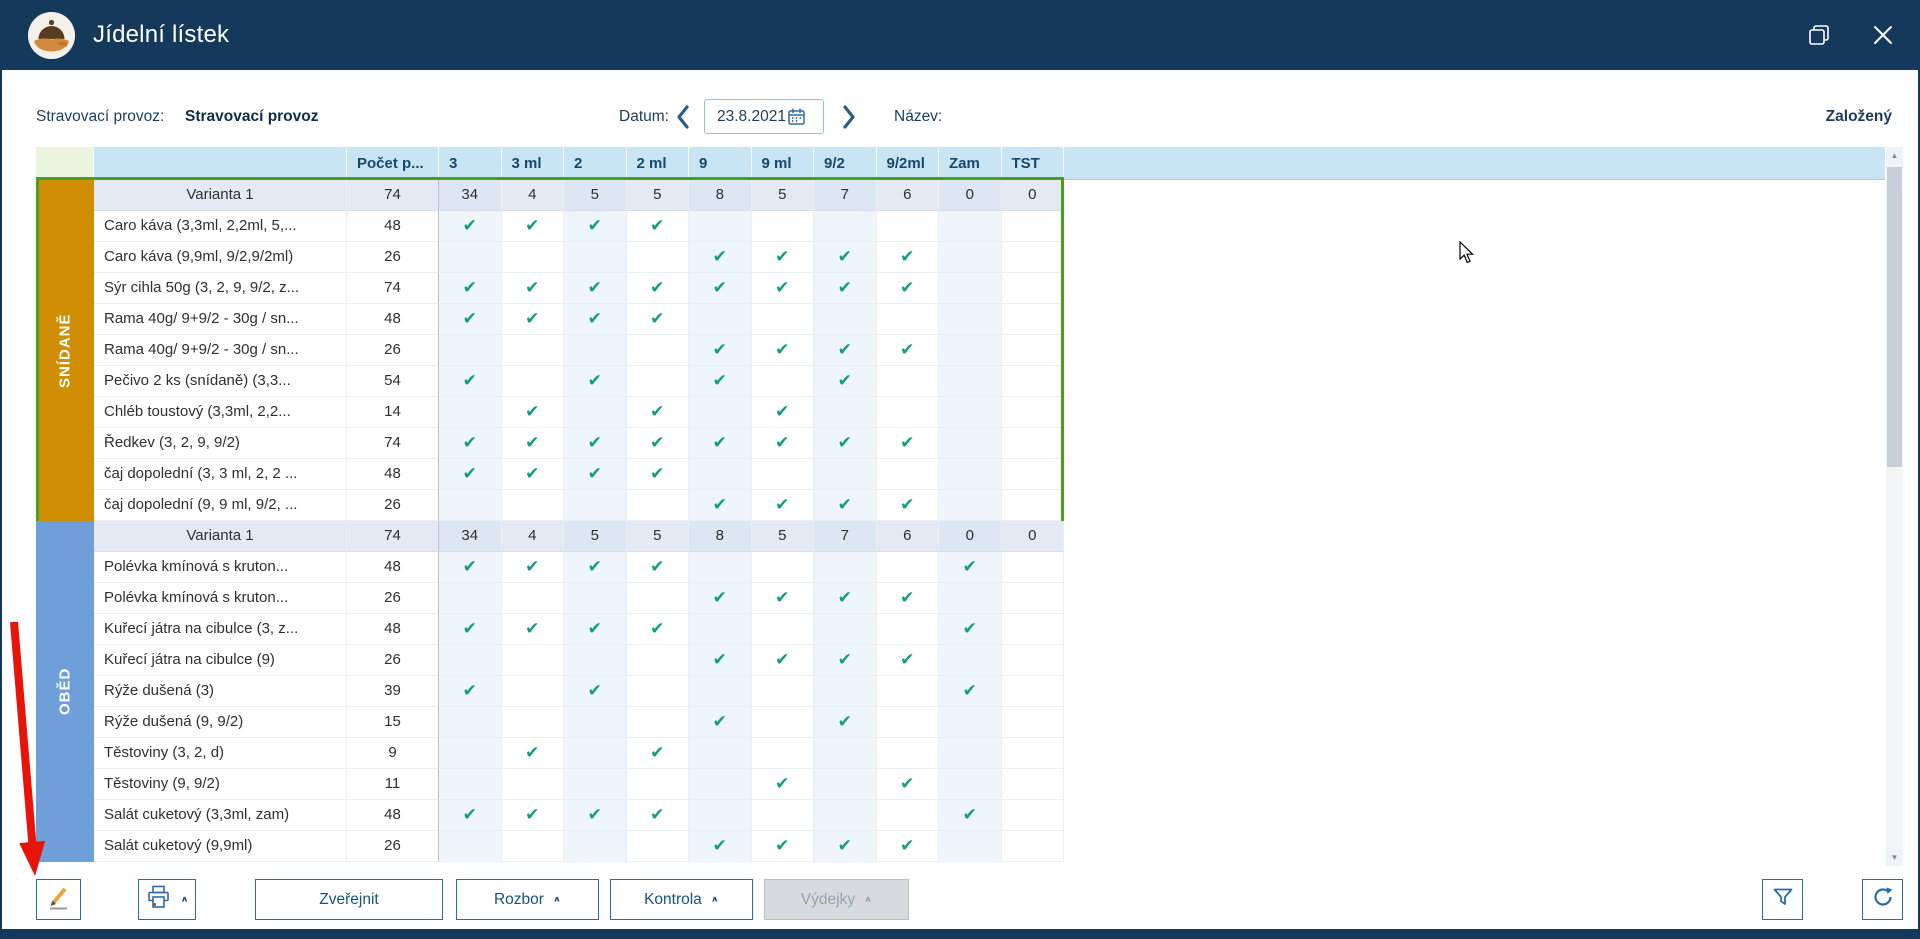 The width and height of the screenshot is (1920, 939). I want to click on check-cell: 8, so click(720, 195).